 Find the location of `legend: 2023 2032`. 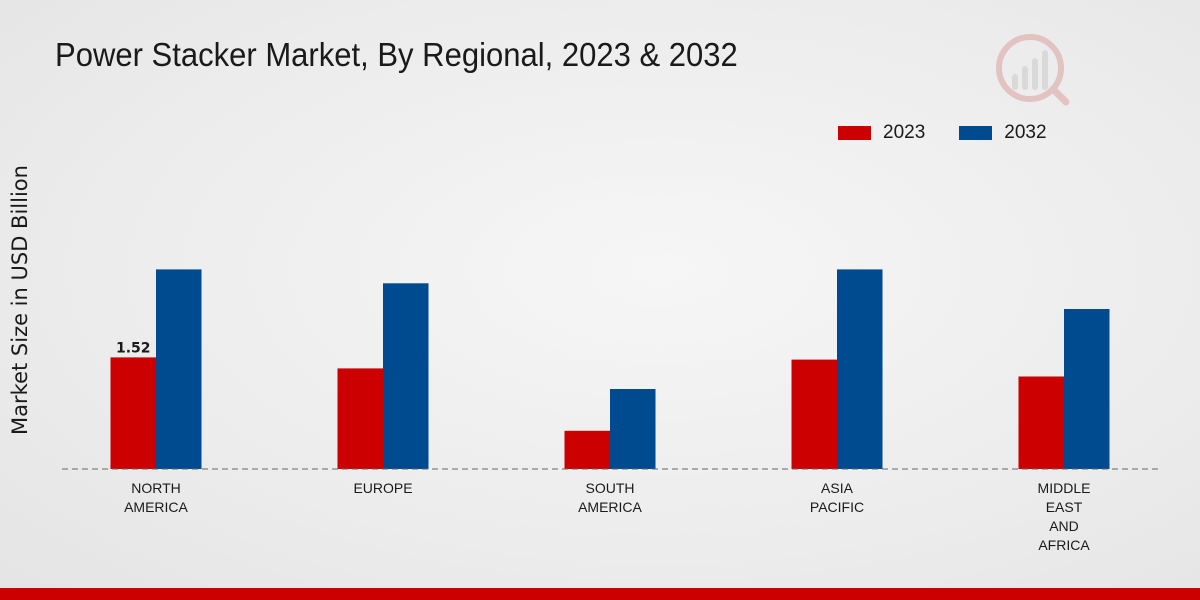

legend: 2023 2032 is located at coordinates (959, 133).